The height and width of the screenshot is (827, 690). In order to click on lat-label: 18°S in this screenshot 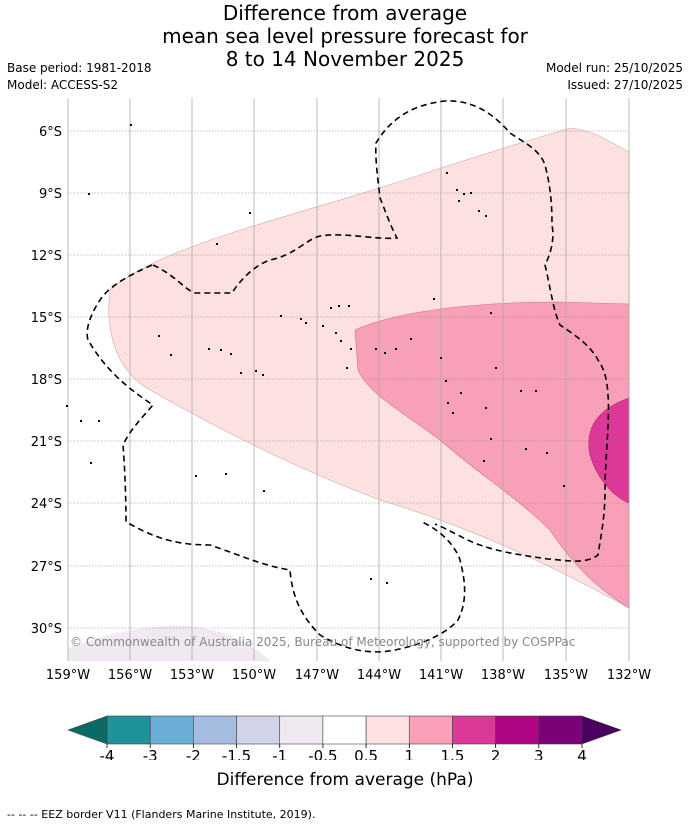, I will do `click(46, 380)`.